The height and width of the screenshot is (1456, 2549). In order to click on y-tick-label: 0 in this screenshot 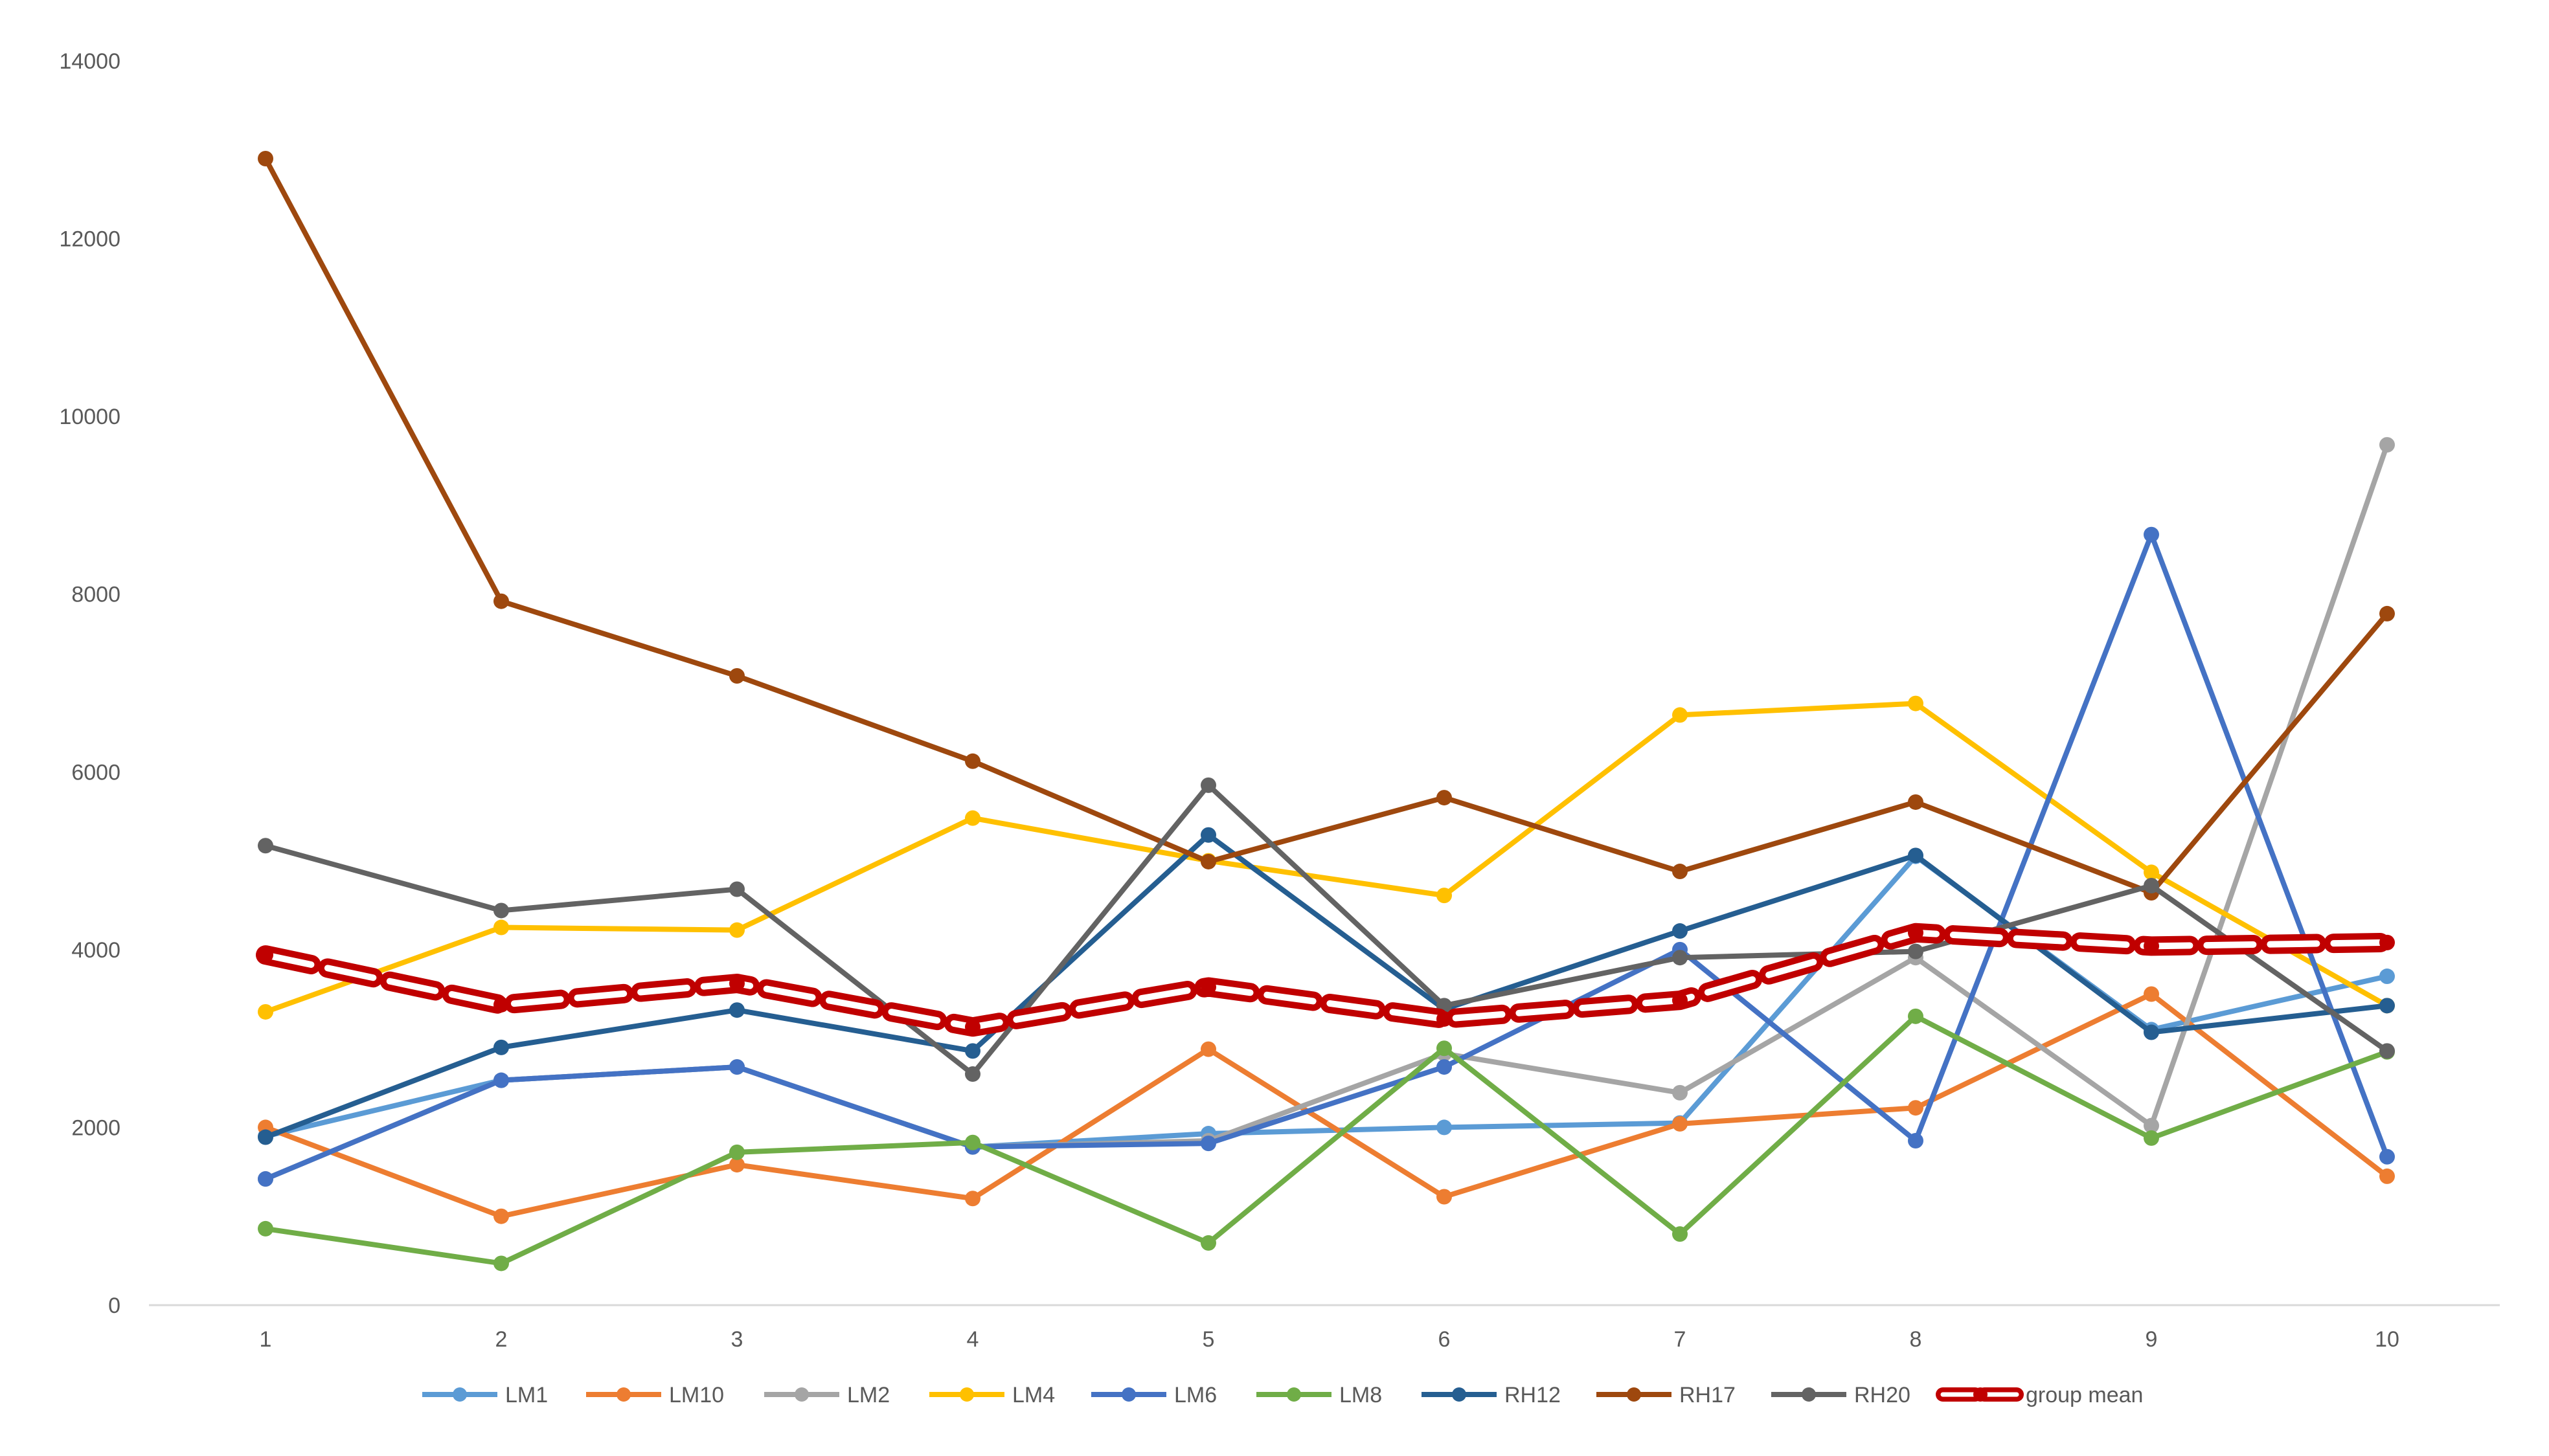, I will do `click(114, 1306)`.